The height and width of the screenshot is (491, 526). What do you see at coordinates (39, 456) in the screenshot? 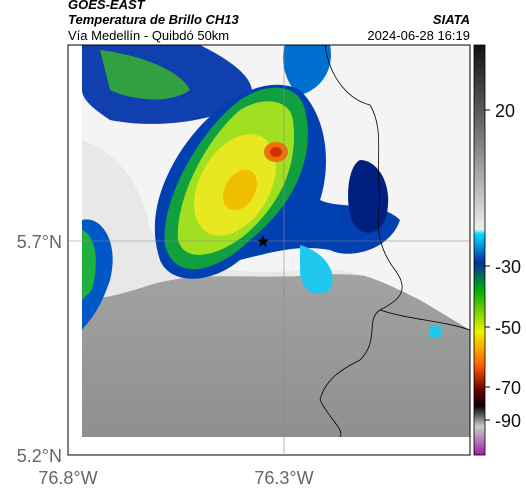
I see `lat-label: 5.2°N` at bounding box center [39, 456].